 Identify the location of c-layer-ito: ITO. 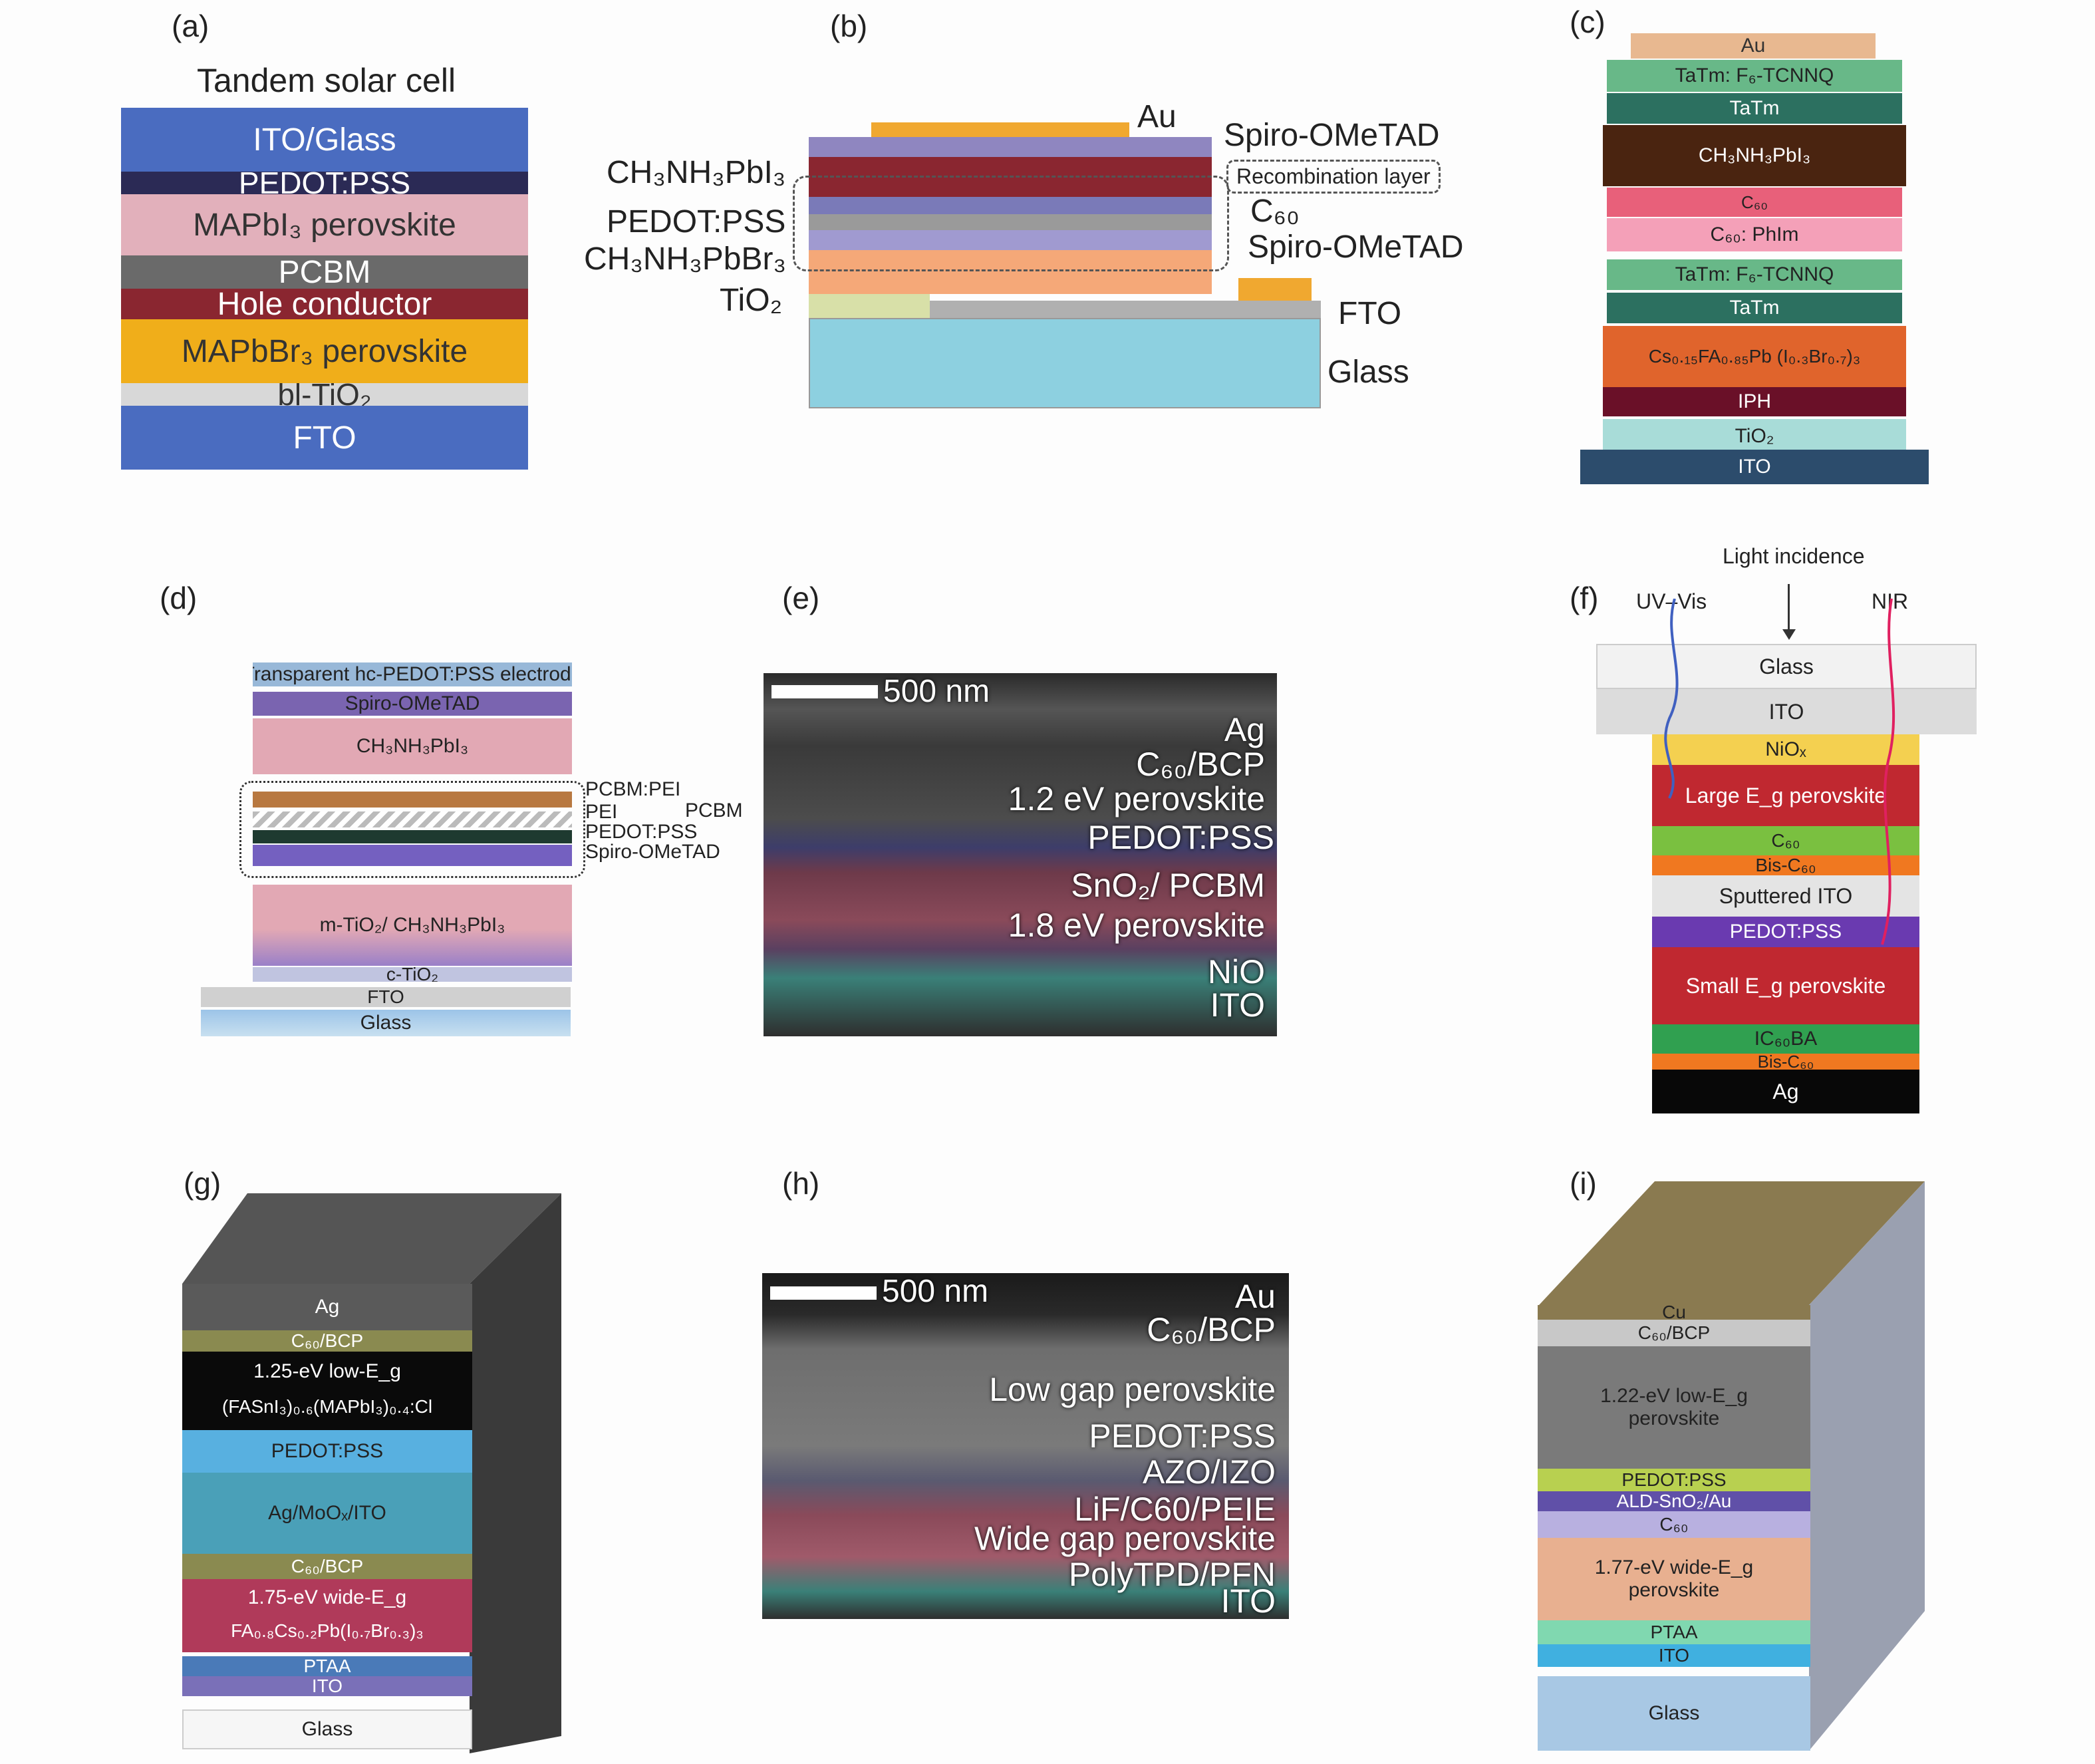
(1754, 467).